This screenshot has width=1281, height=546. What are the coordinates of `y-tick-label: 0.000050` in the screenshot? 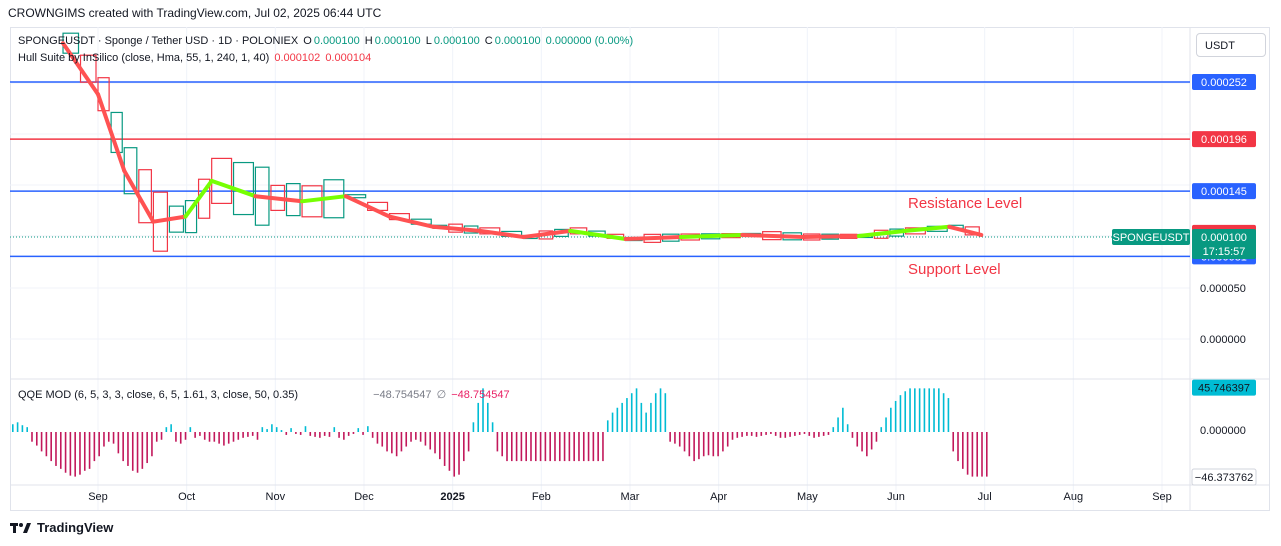 It's located at (1223, 289).